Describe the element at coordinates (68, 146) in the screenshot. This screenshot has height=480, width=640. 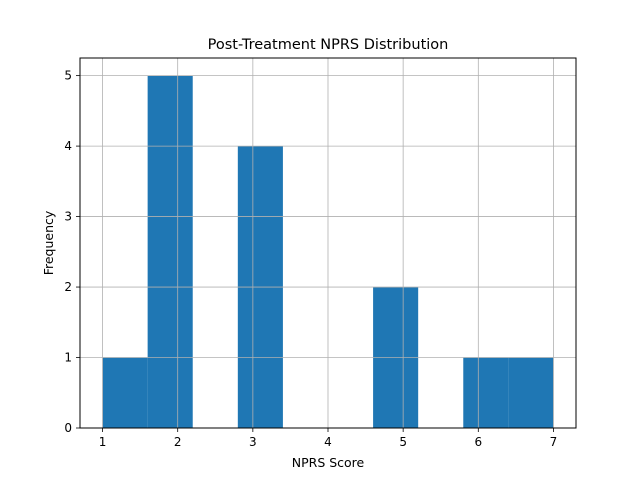
I see `y-tick-label: 4` at that location.